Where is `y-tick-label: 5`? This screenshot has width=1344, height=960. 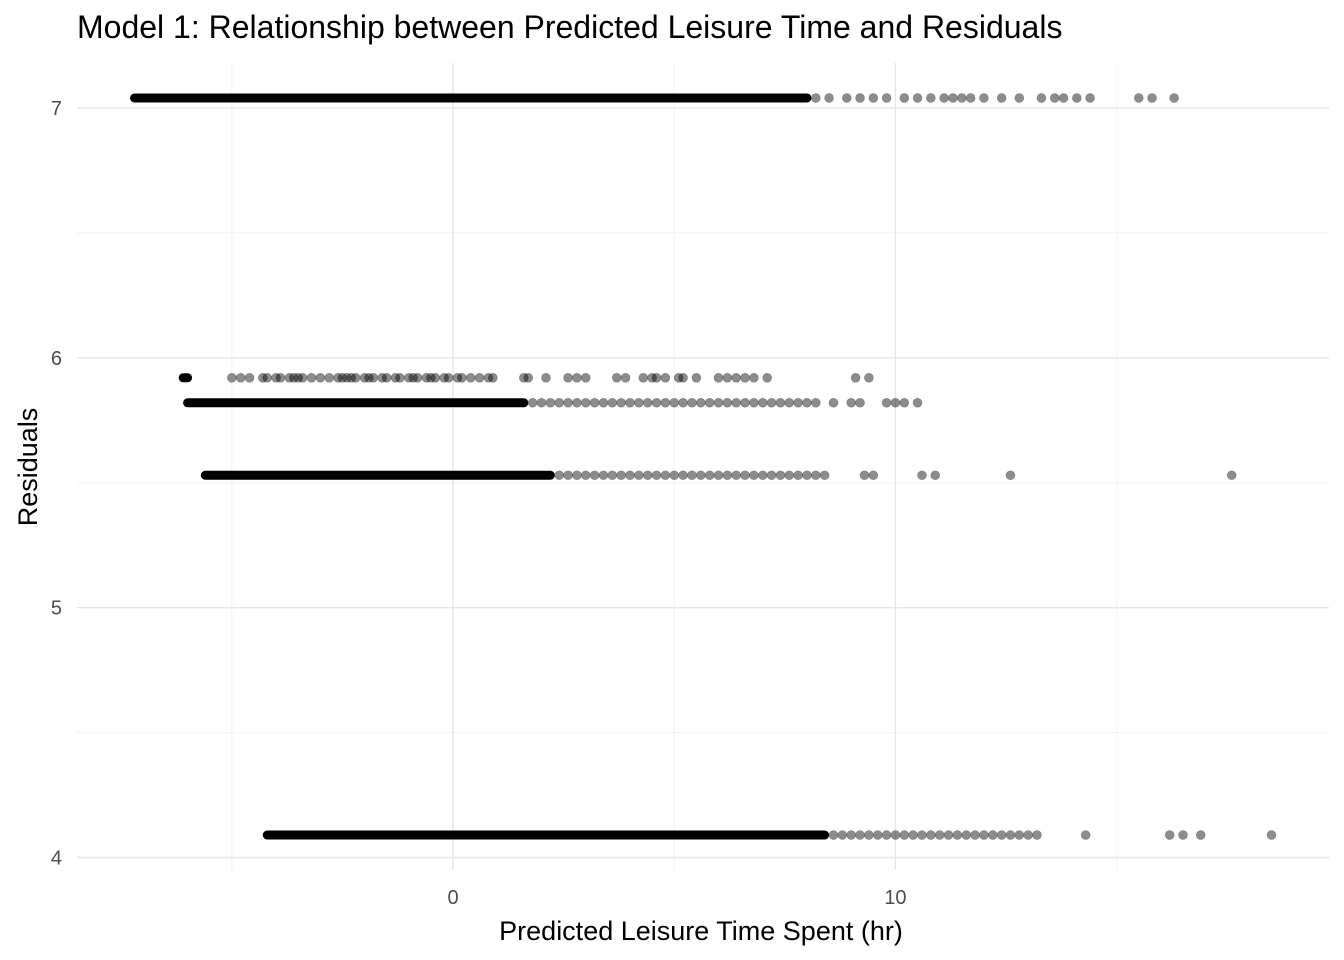
y-tick-label: 5 is located at coordinates (56, 609).